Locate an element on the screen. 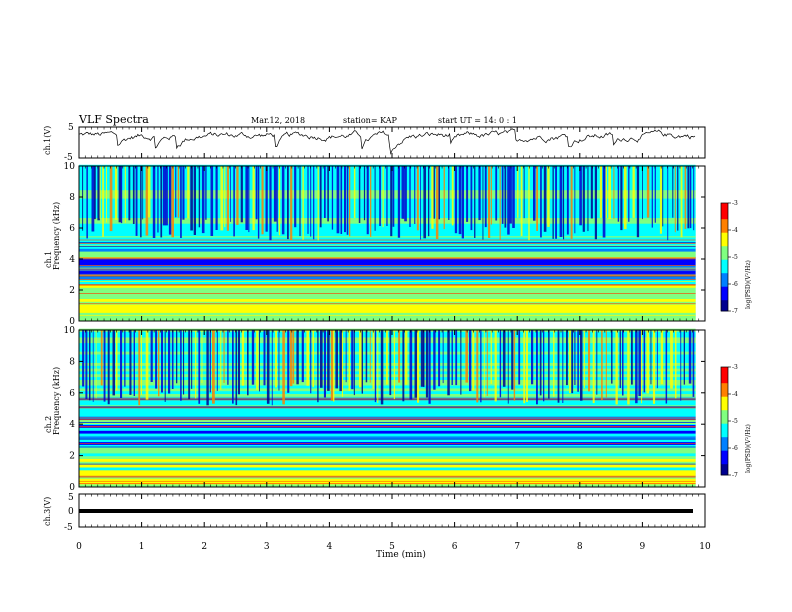 The width and height of the screenshot is (792, 612). xtick-label: 7 is located at coordinates (517, 547).